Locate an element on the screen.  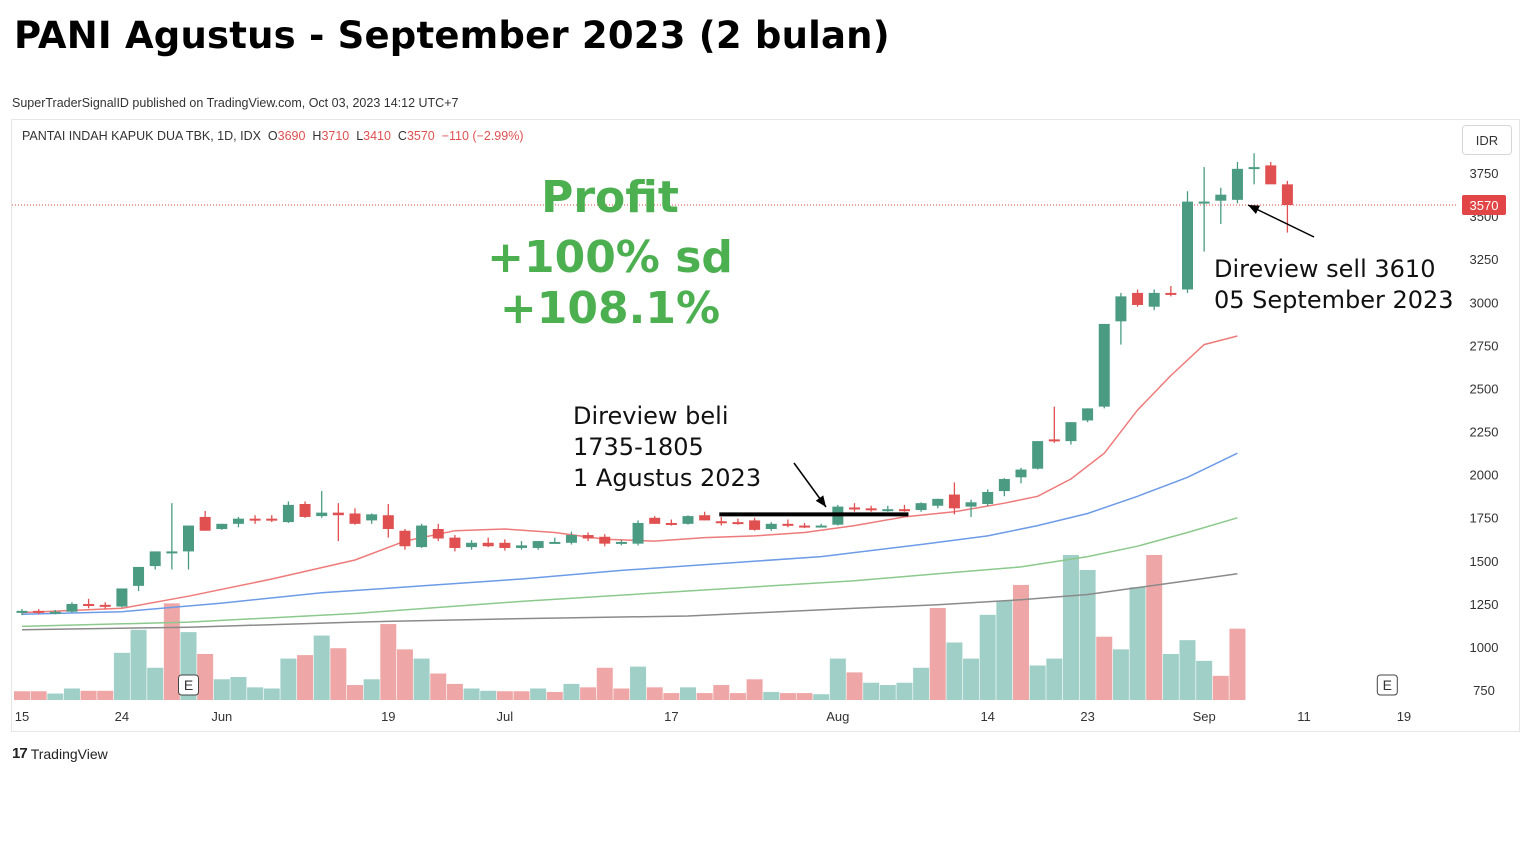
buy-annotation-line-2: 1735-1805 is located at coordinates (638, 447).